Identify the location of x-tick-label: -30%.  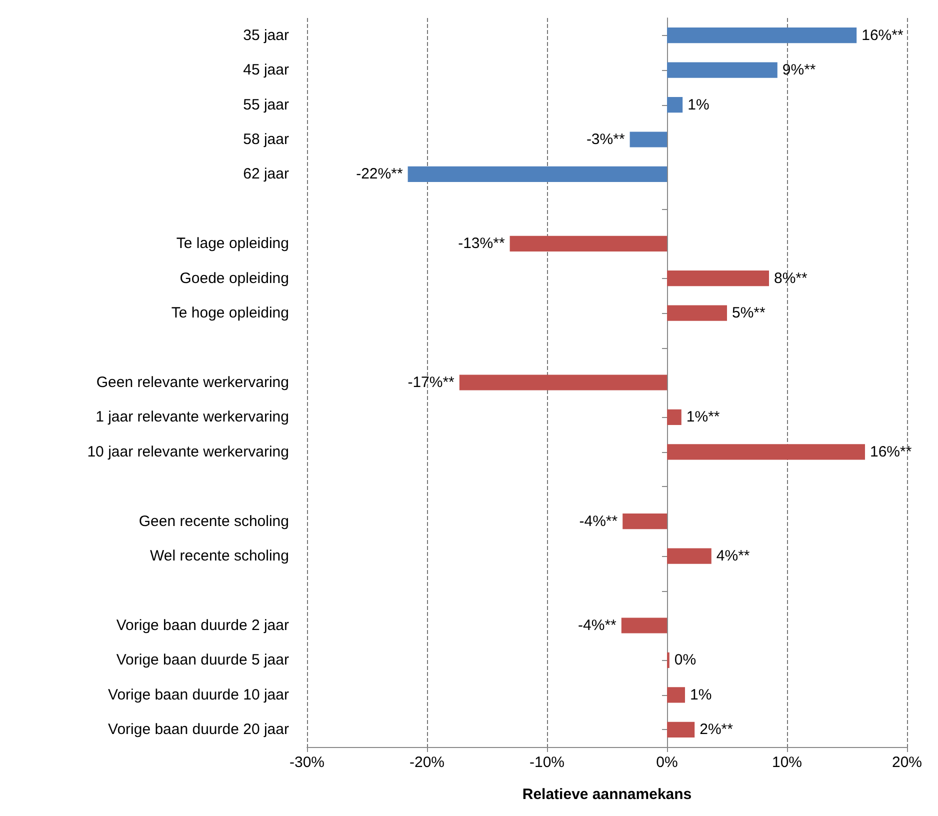
(307, 762).